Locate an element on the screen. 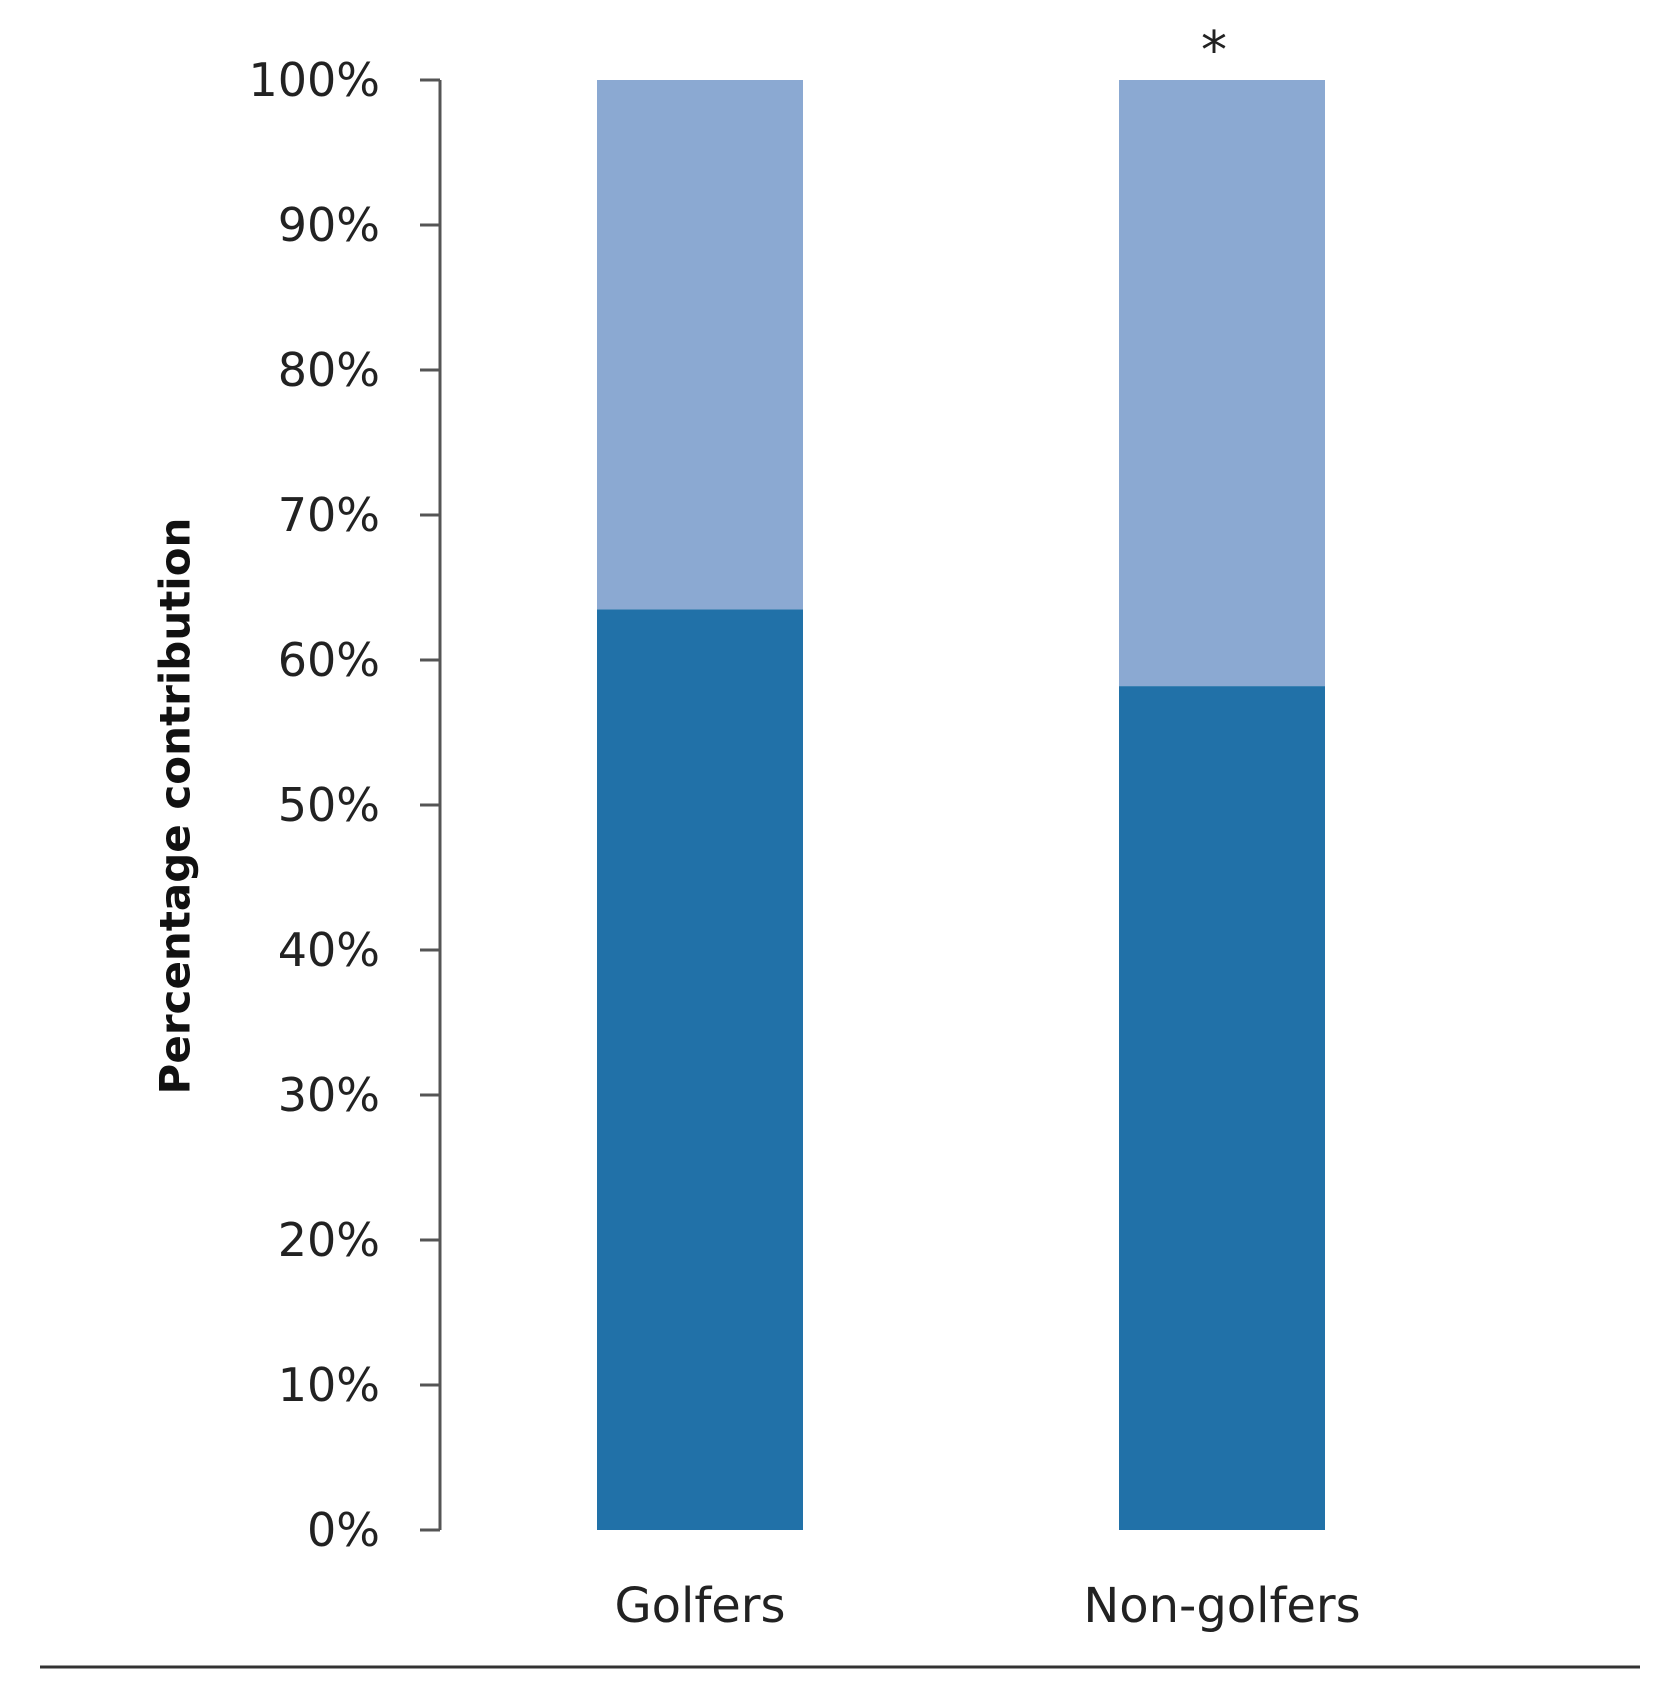 Image resolution: width=1666 pixels, height=1691 pixels. y-tick-label: 30% is located at coordinates (329, 1095).